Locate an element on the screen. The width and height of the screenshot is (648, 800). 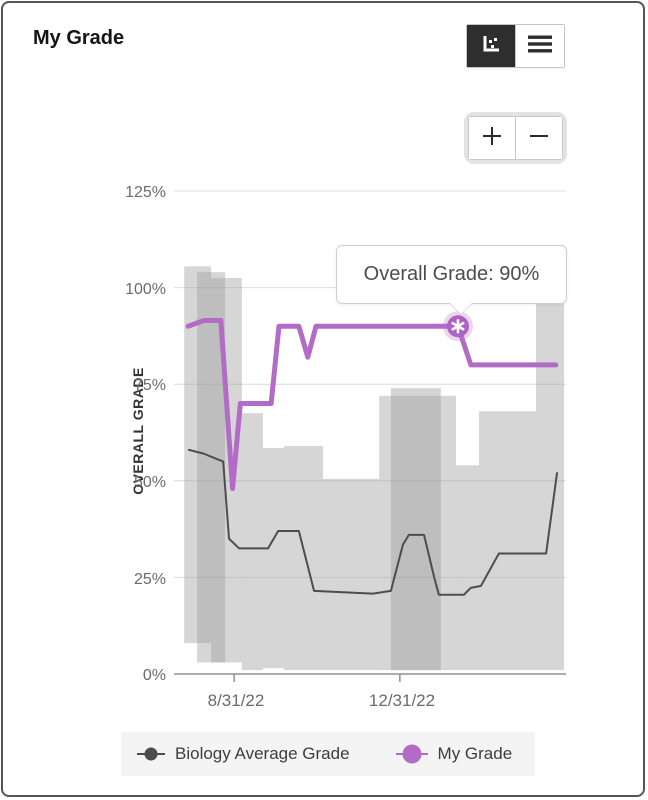
y-tick-label: 0% is located at coordinates (154, 675).